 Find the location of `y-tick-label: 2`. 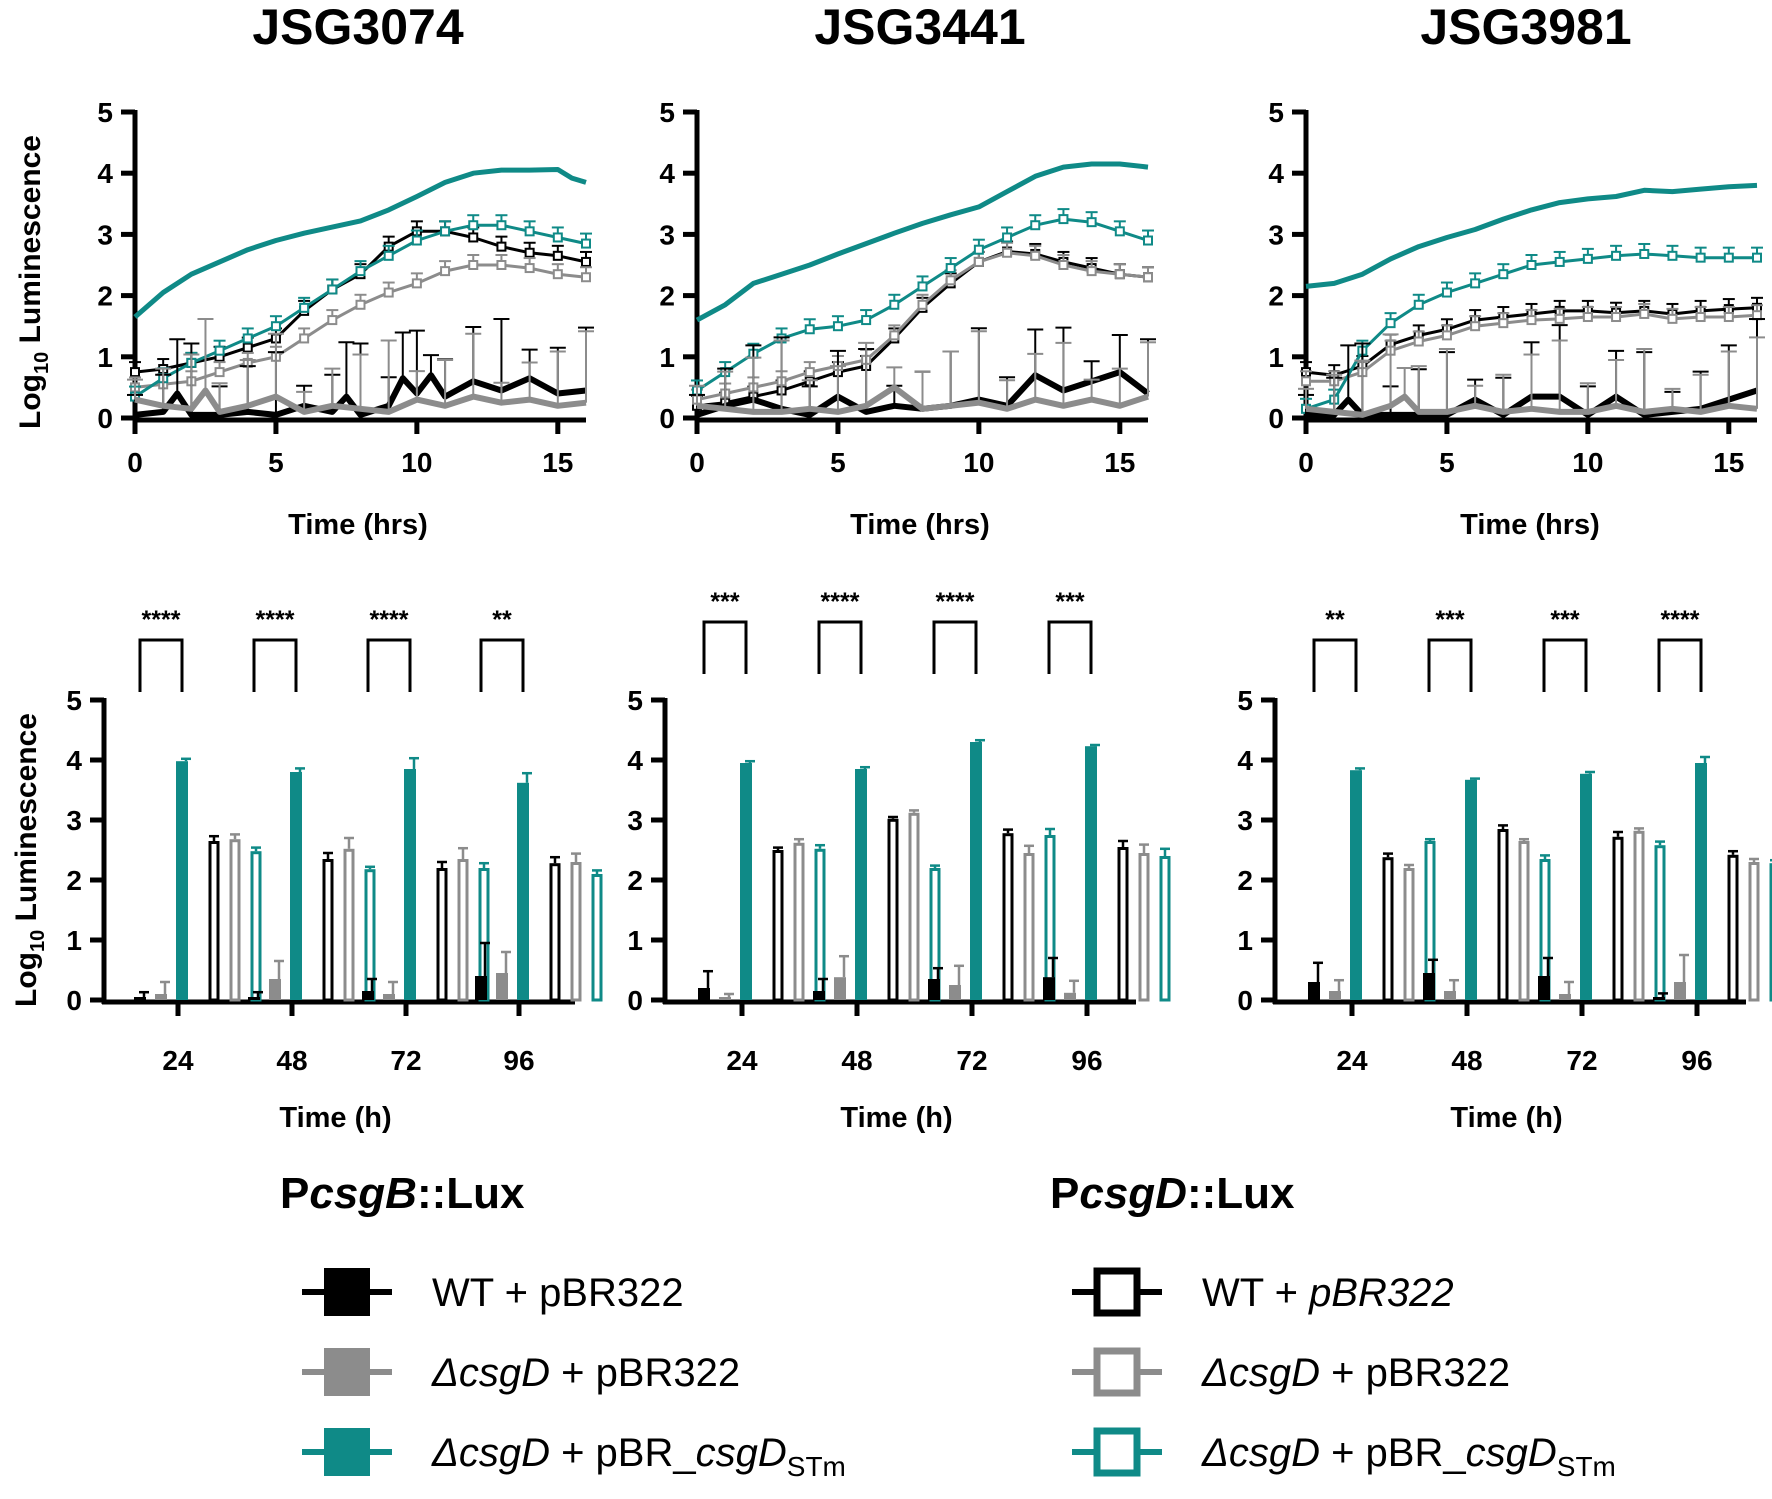

y-tick-label: 2 is located at coordinates (667, 296).